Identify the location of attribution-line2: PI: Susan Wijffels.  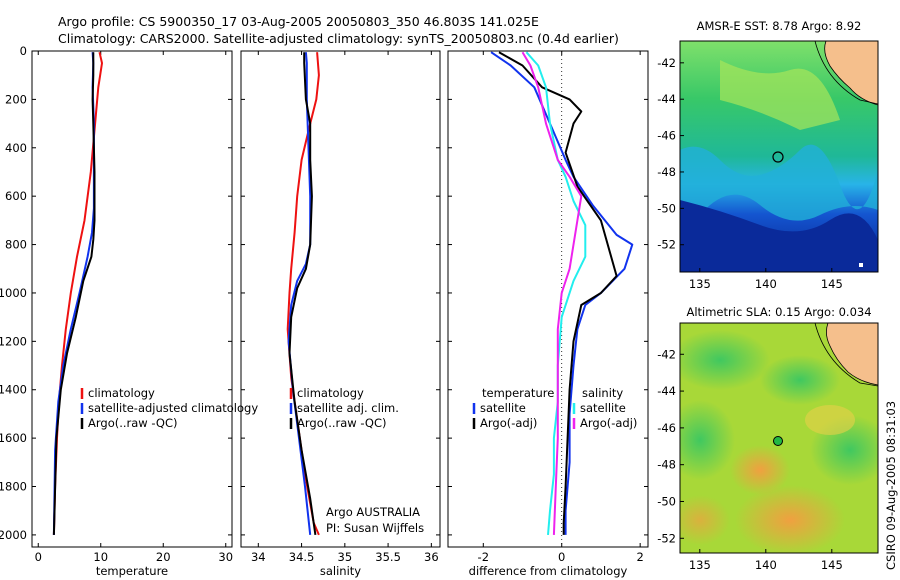
(375, 528).